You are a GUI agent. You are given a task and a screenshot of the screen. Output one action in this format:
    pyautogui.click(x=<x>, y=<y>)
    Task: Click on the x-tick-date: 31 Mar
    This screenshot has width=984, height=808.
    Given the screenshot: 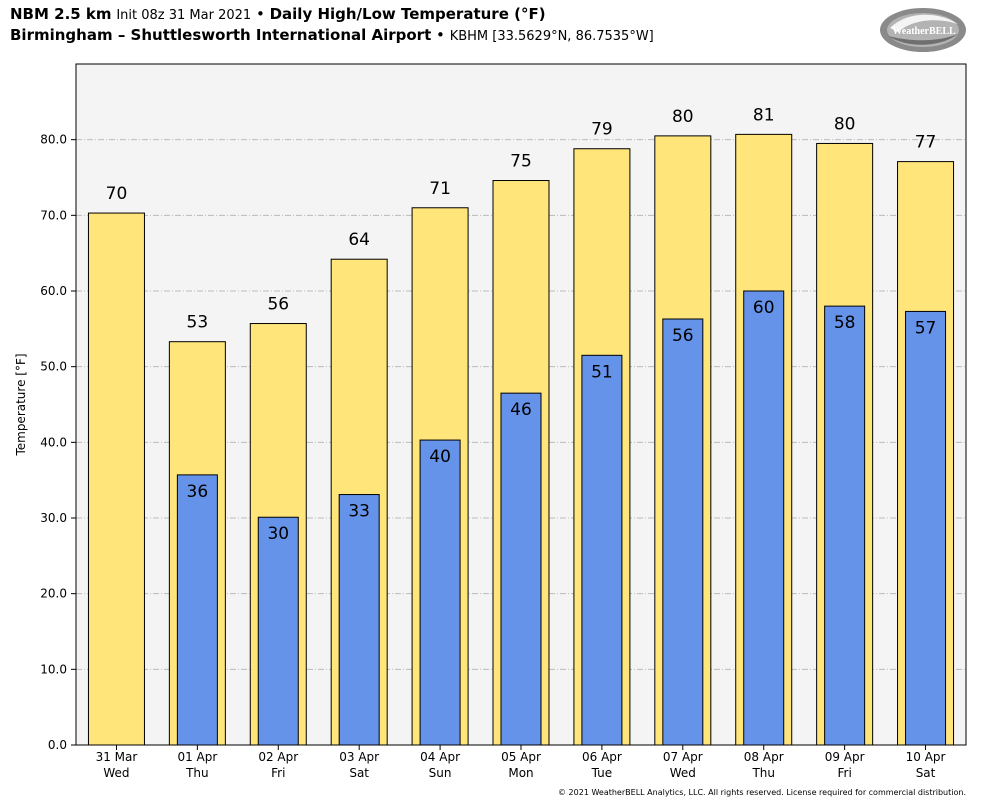 What is the action you would take?
    pyautogui.click(x=117, y=757)
    